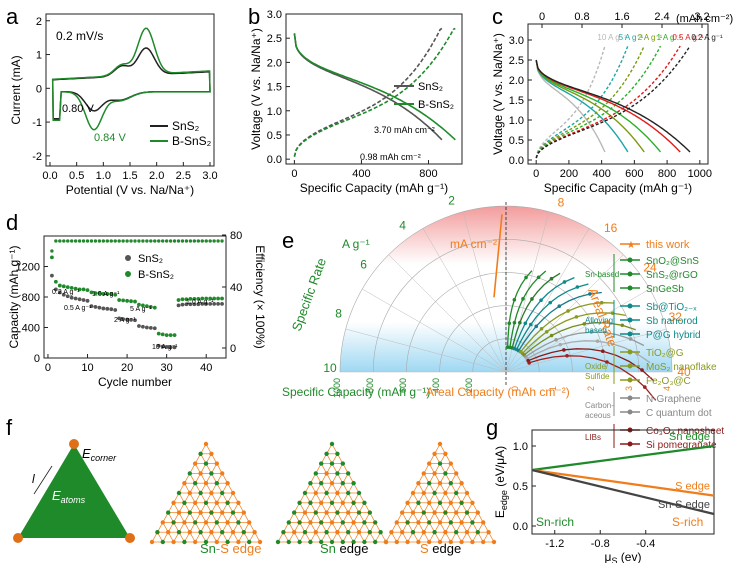 The width and height of the screenshot is (740, 563). Describe the element at coordinates (577, 330) in the screenshot. I see `e-grid-spoke` at that location.